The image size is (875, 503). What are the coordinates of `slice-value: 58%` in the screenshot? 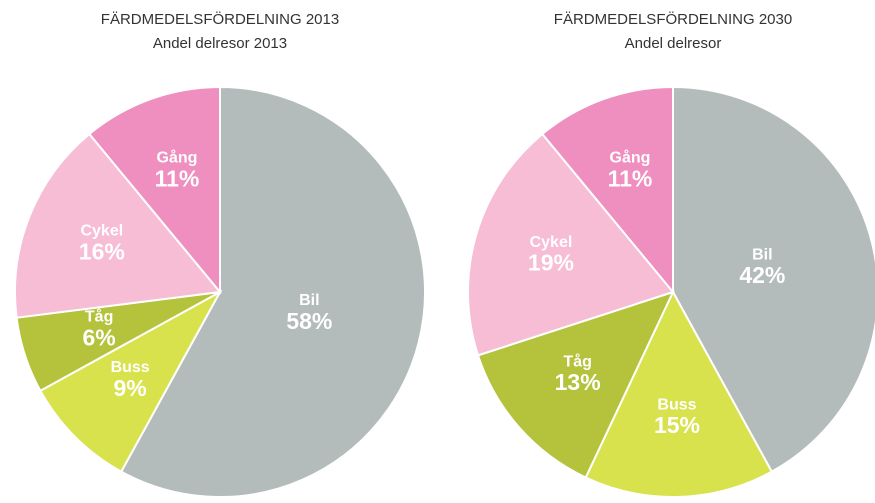 It's located at (309, 321).